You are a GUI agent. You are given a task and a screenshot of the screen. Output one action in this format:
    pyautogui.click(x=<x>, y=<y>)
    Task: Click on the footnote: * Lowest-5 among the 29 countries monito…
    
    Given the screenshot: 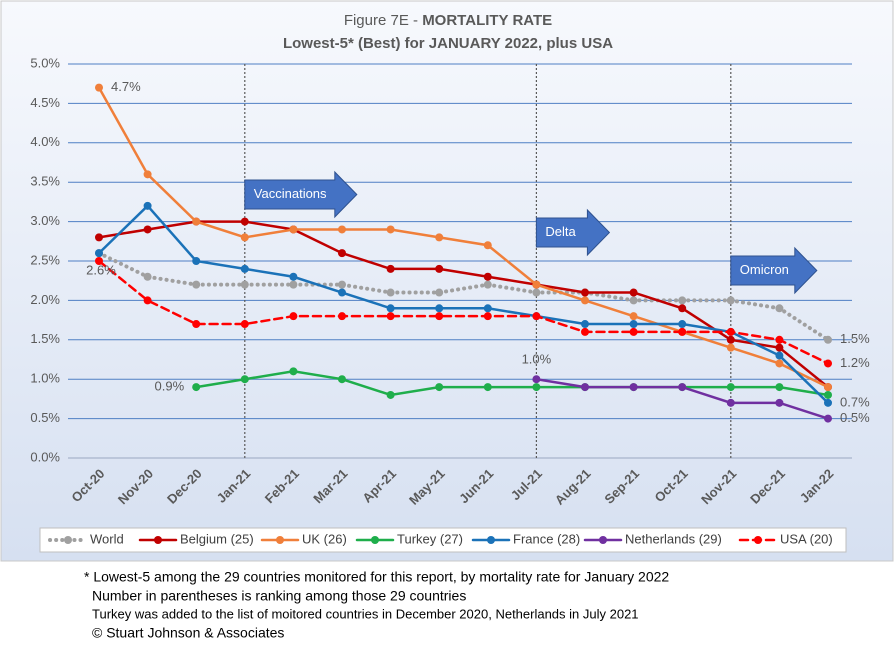 What is the action you would take?
    pyautogui.click(x=376, y=577)
    